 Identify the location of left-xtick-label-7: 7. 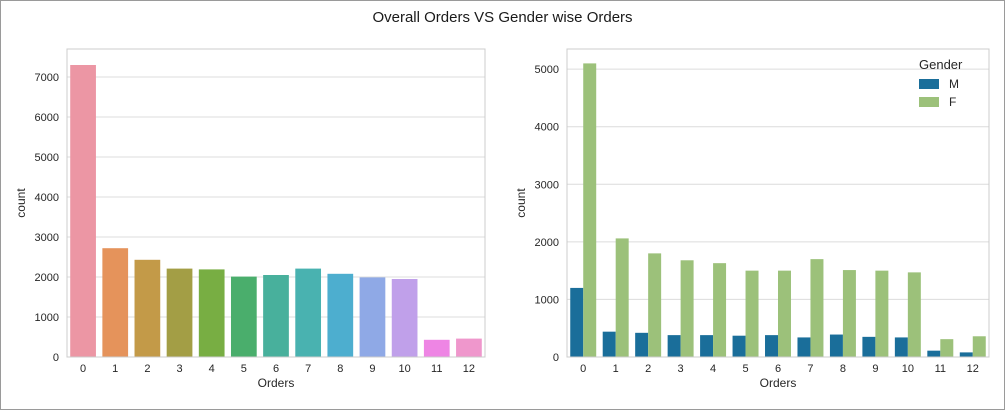
(308, 369).